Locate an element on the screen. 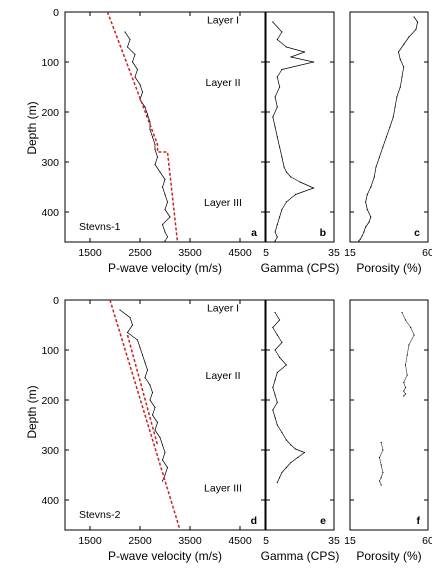 The height and width of the screenshot is (570, 432). plot-area-c is located at coordinates (388, 129).